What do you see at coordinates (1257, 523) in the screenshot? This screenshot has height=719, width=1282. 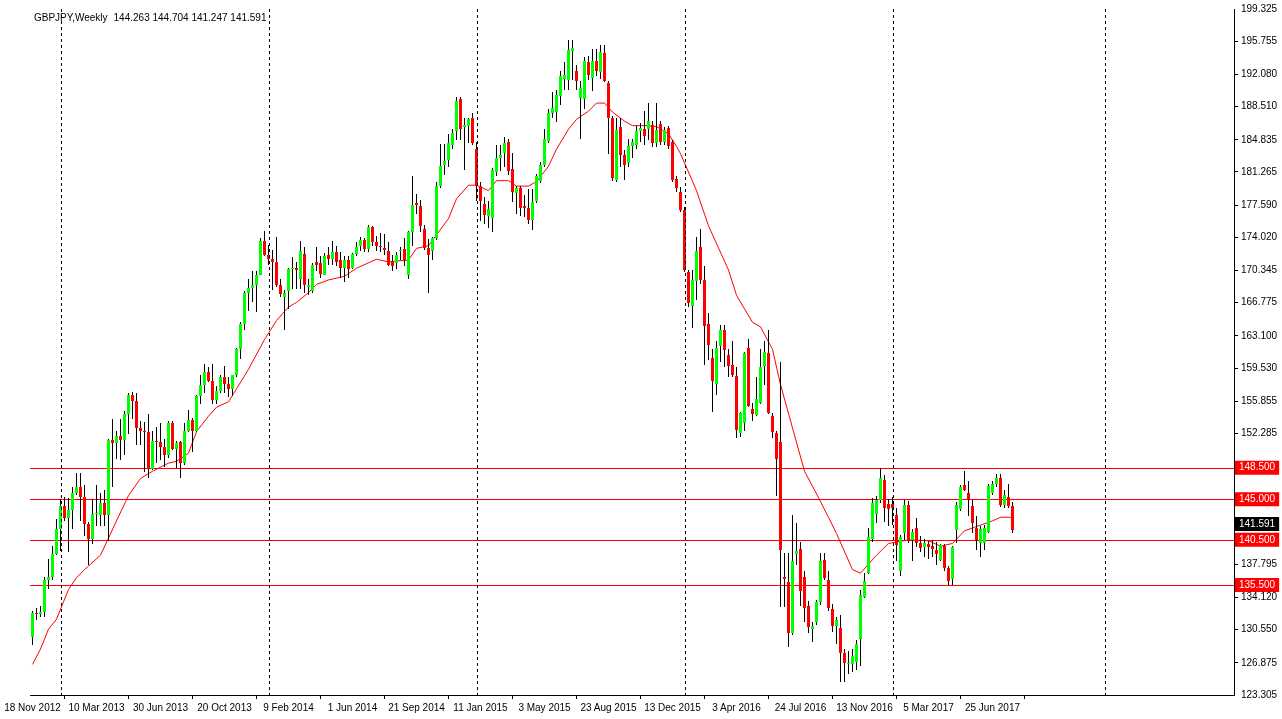 I see `text: 141.591` at bounding box center [1257, 523].